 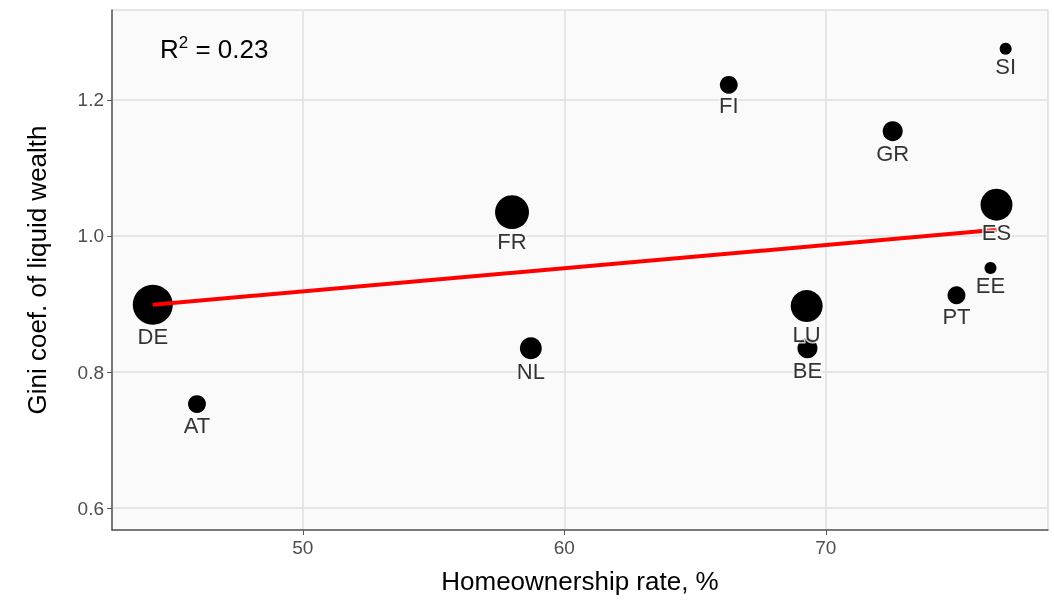 What do you see at coordinates (90, 372) in the screenshot?
I see `y-tick-label: 0.8` at bounding box center [90, 372].